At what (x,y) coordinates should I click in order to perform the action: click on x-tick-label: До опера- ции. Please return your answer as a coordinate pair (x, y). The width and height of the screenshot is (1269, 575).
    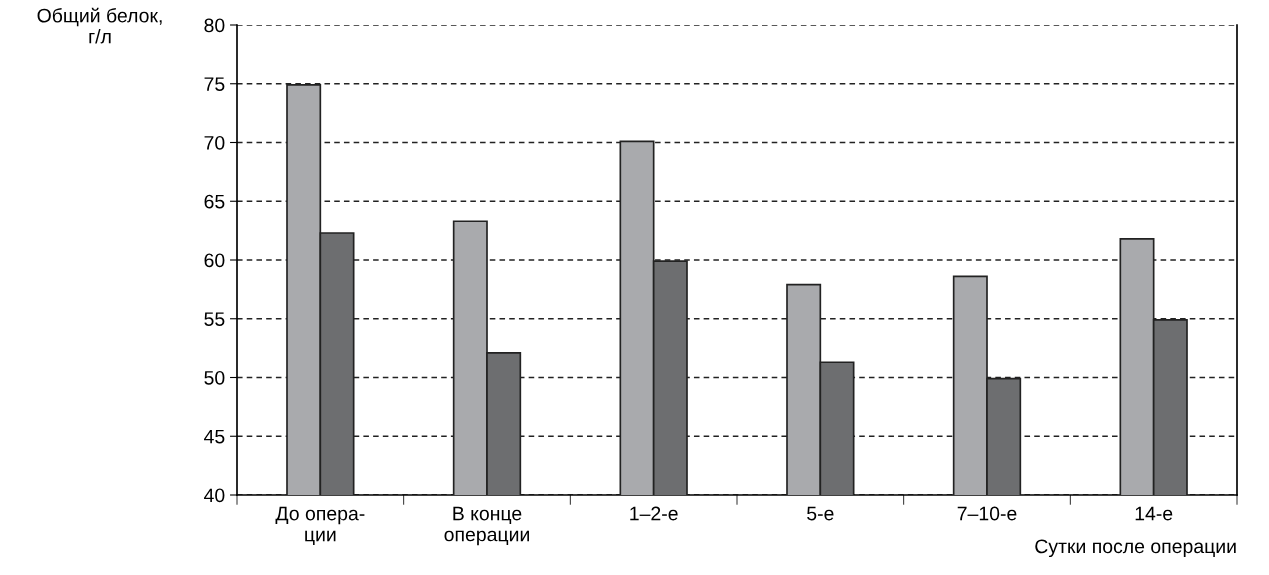
    Looking at the image, I should click on (320, 526).